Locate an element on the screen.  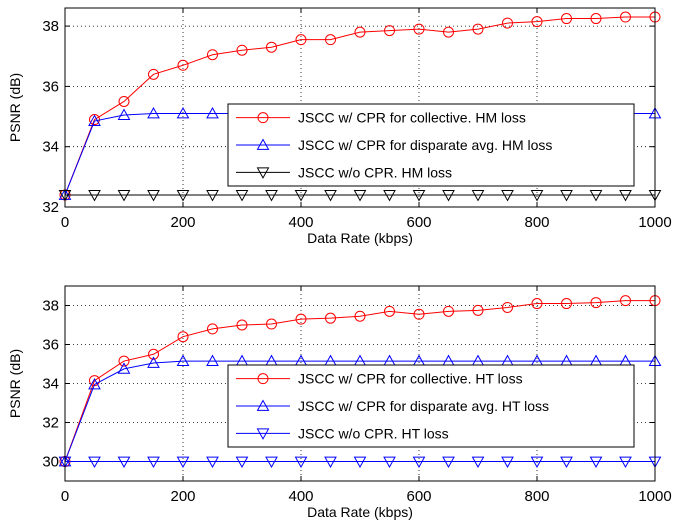
x-tick-label: 800 is located at coordinates (536, 496).